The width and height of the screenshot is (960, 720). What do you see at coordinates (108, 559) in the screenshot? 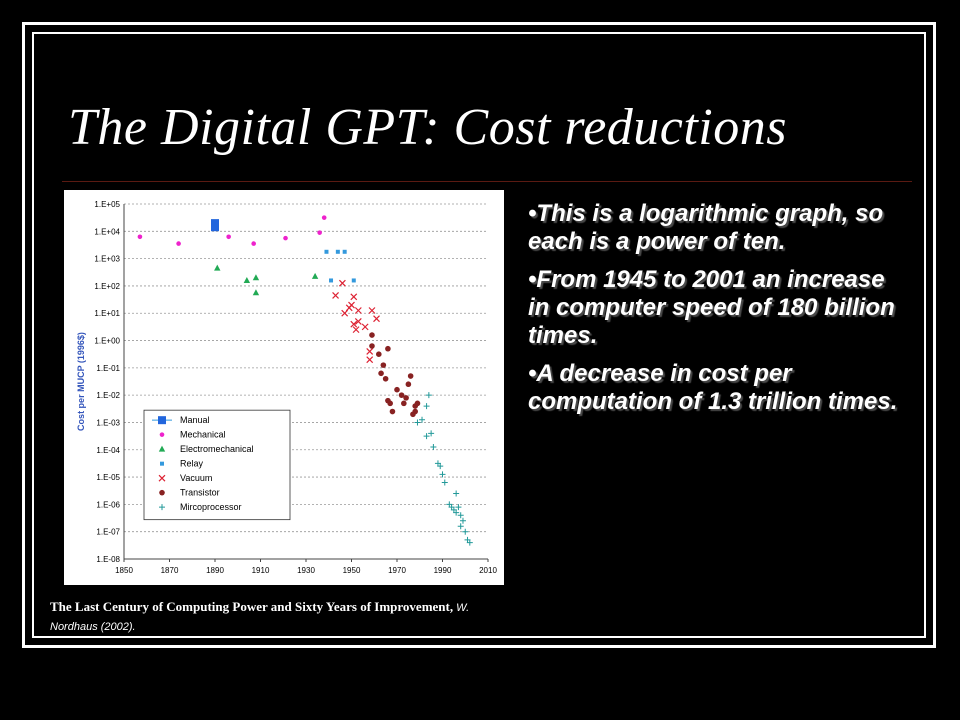
I see `y-tick-label: 1.E-08` at bounding box center [108, 559].